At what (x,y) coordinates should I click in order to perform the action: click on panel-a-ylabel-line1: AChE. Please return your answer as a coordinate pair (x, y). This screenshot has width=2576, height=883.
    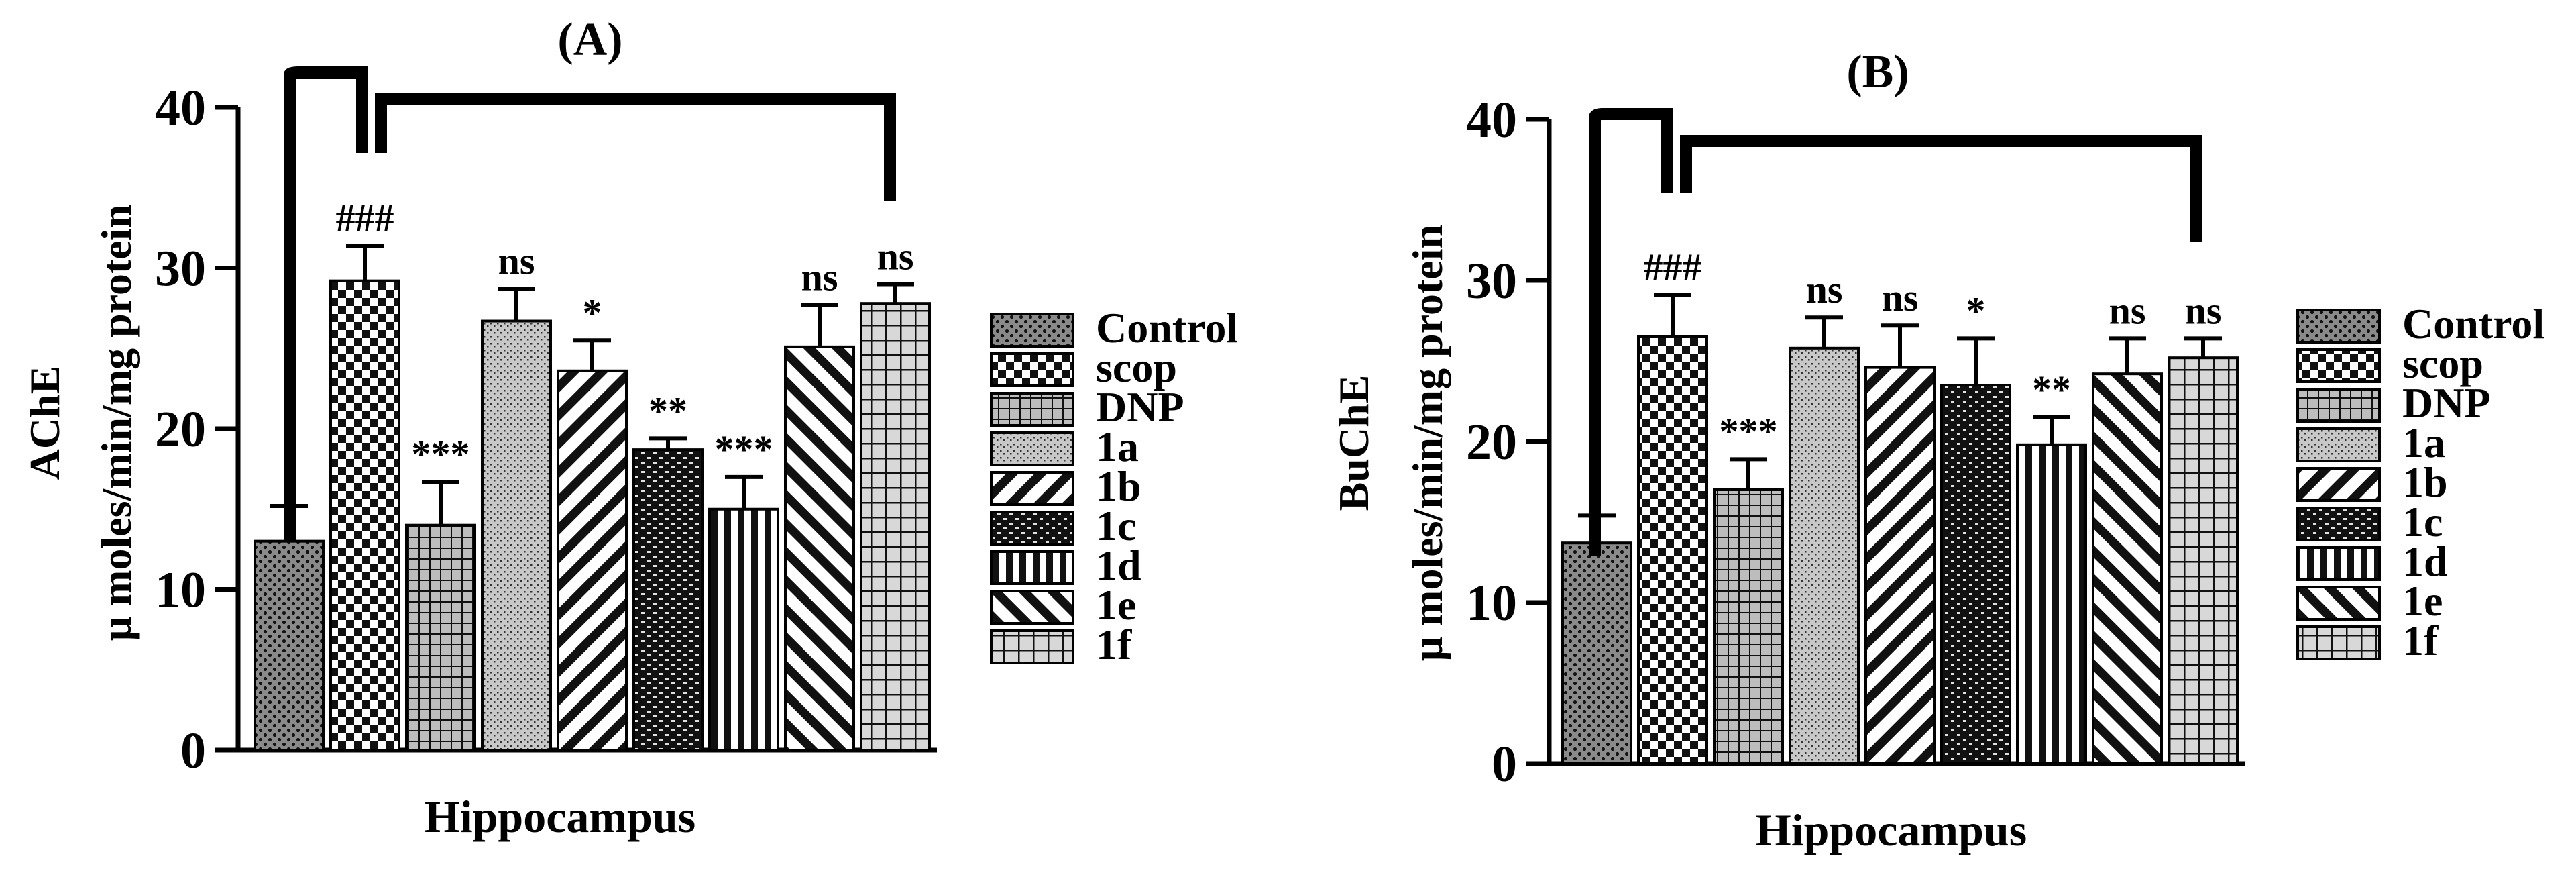
    Looking at the image, I should click on (44, 423).